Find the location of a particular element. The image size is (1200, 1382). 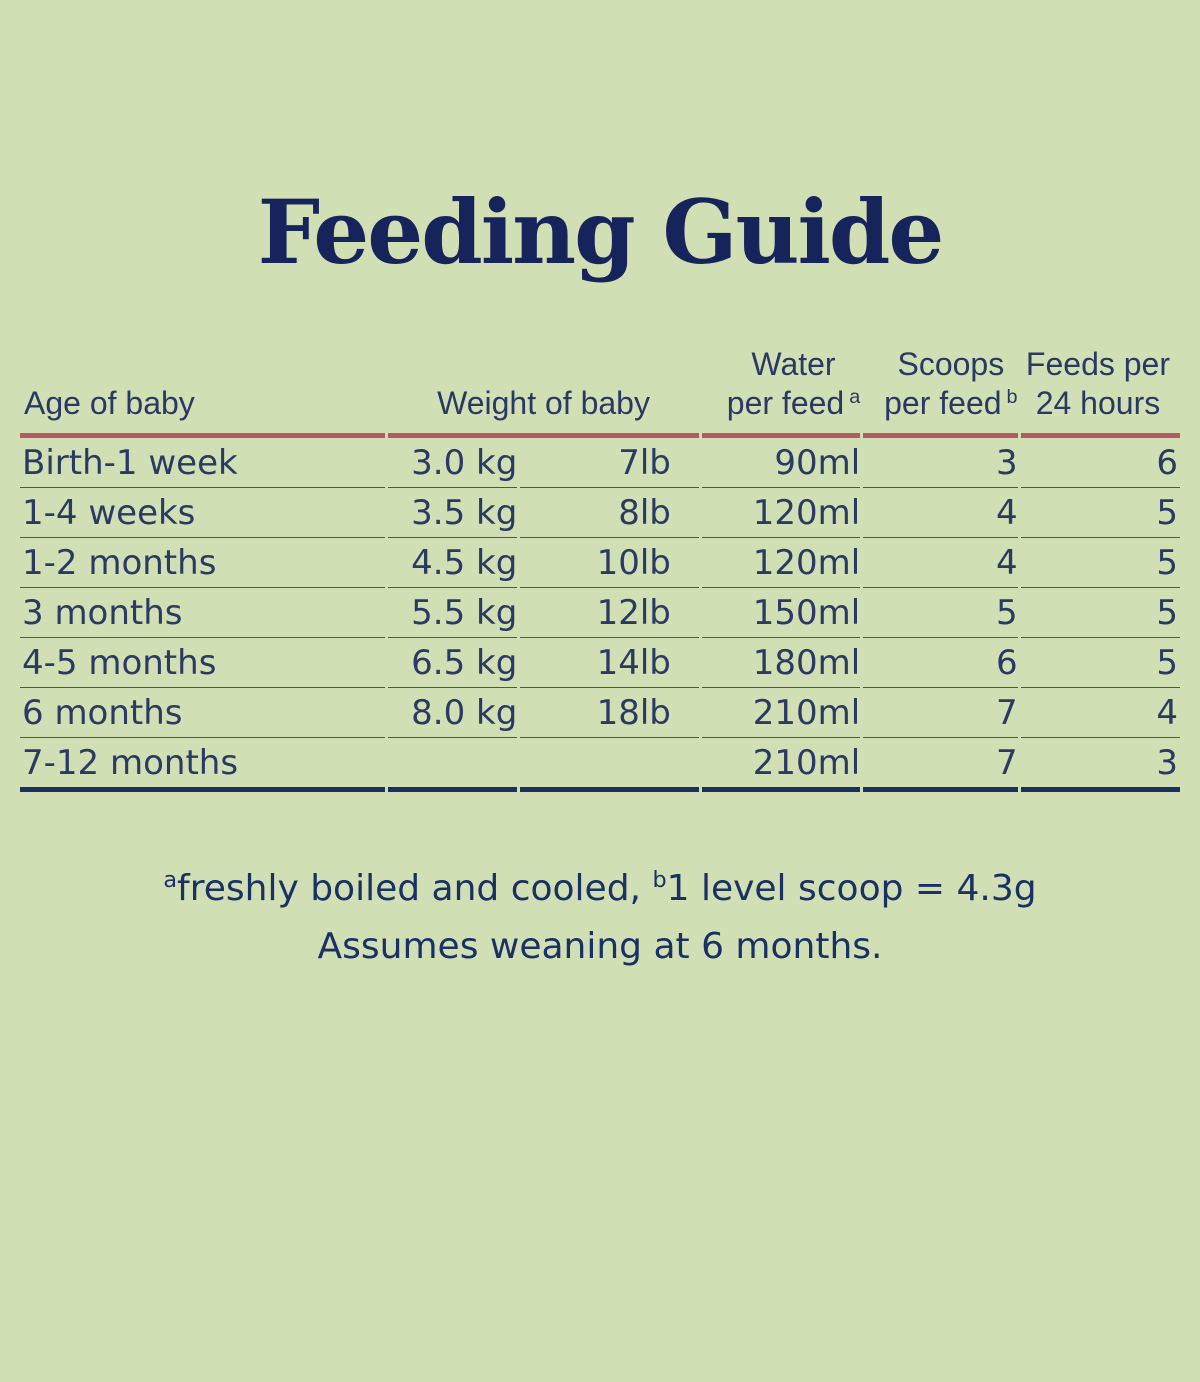

table-row: 1-2 months 4.5 kg 10lb 120ml 4 5 is located at coordinates (600, 563).